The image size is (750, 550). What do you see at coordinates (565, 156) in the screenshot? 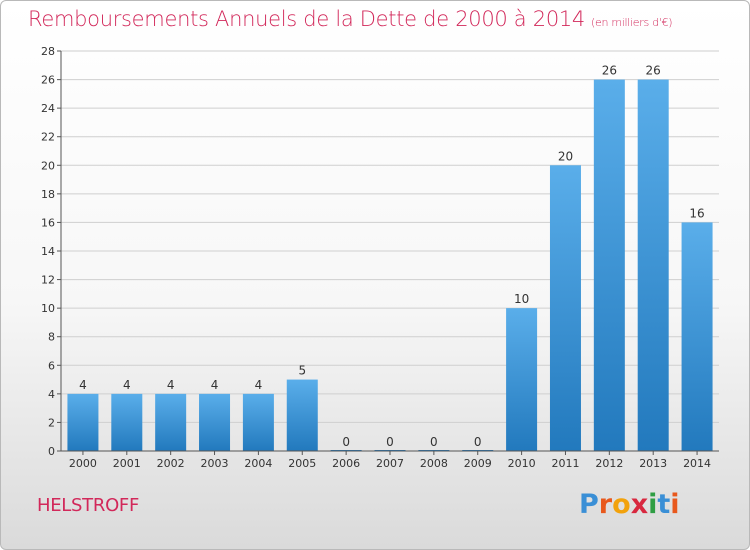
I see `data-label: 20` at bounding box center [565, 156].